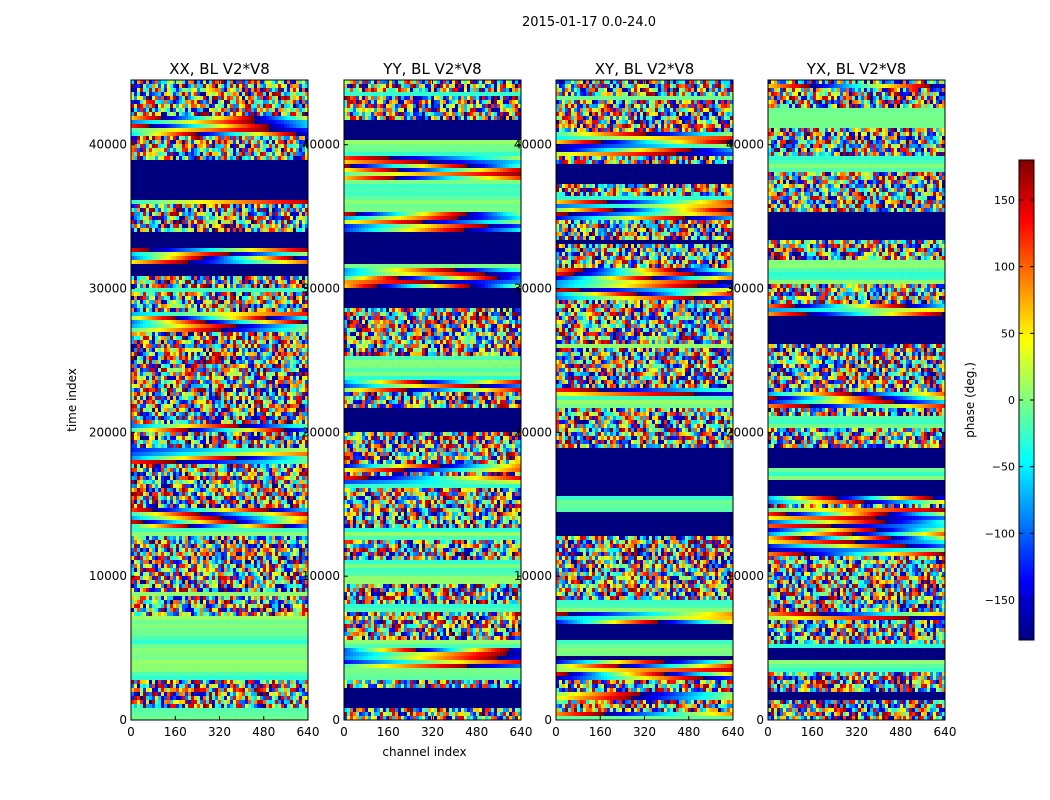 The width and height of the screenshot is (1050, 800). I want to click on panel-title: XY, BL V2*V8, so click(645, 69).